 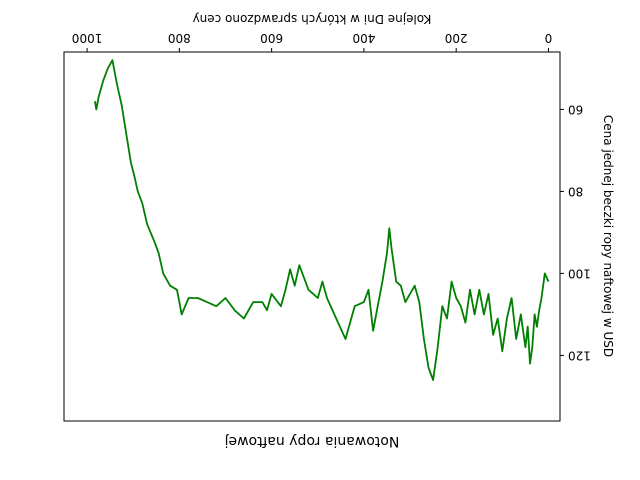 I want to click on x-tick-label: 200, so click(x=456, y=38).